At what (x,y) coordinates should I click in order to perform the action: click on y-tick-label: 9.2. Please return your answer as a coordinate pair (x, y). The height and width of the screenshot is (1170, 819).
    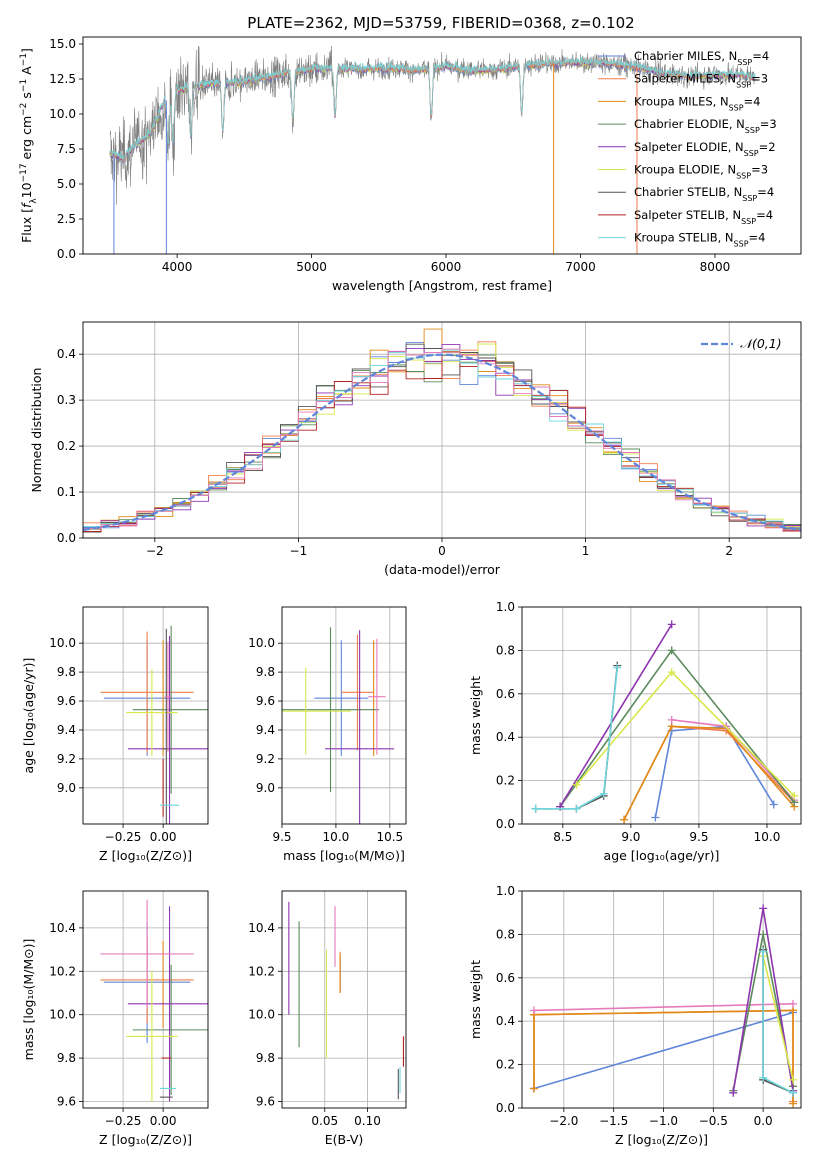
    Looking at the image, I should click on (66, 759).